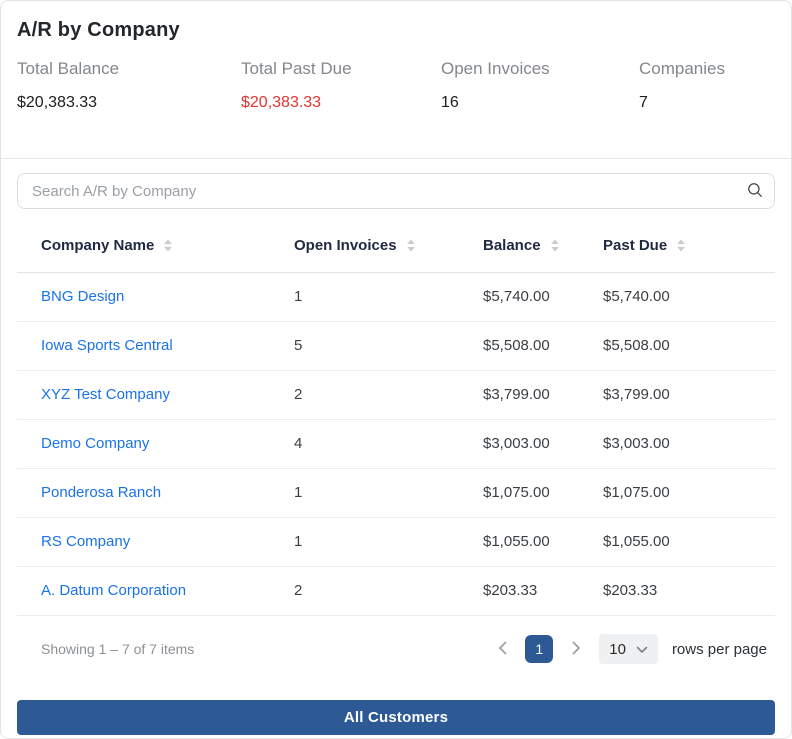  Describe the element at coordinates (95, 443) in the screenshot. I see `company-link: Demo Company` at that location.